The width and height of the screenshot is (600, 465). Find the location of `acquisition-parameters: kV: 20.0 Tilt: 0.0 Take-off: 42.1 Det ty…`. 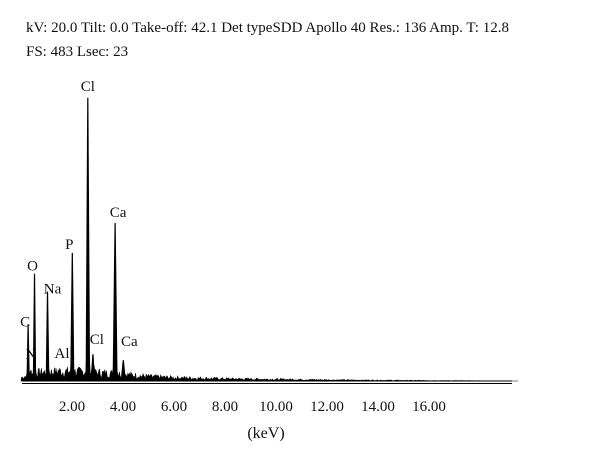

acquisition-parameters: kV: 20.0 Tilt: 0.0 Take-off: 42.1 Det ty… is located at coordinates (267, 40).